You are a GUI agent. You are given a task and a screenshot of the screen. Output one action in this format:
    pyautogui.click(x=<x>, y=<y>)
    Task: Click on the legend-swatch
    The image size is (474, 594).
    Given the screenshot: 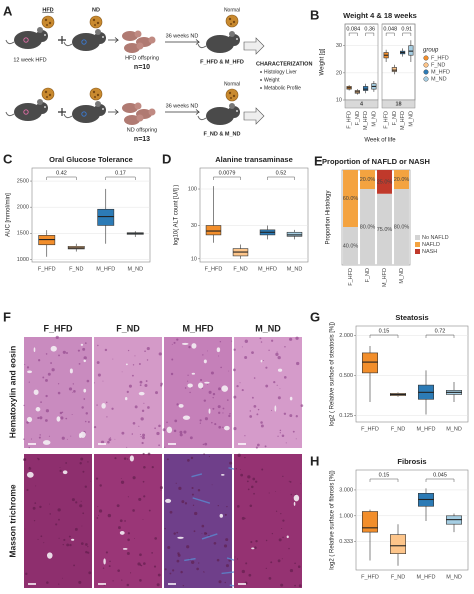 What is the action you would take?
    pyautogui.click(x=417, y=244)
    